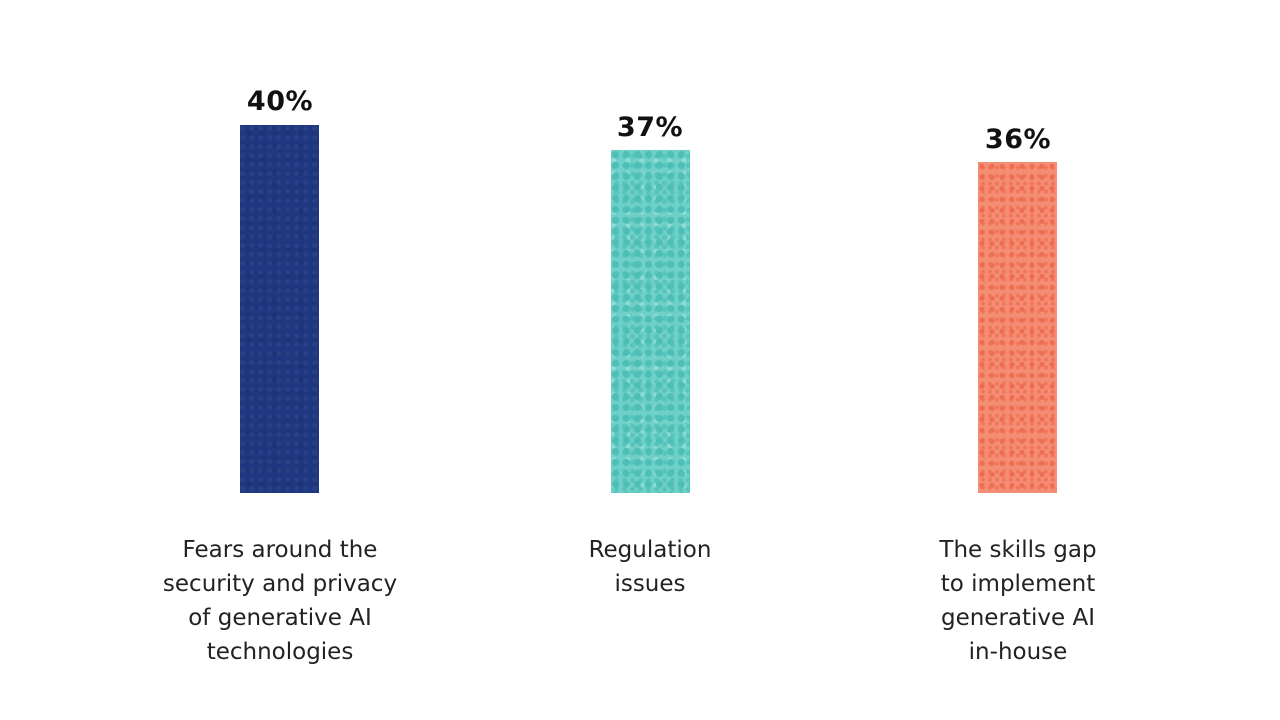 This screenshot has width=1280, height=720. Describe the element at coordinates (650, 321) in the screenshot. I see `bar-regulation` at that location.